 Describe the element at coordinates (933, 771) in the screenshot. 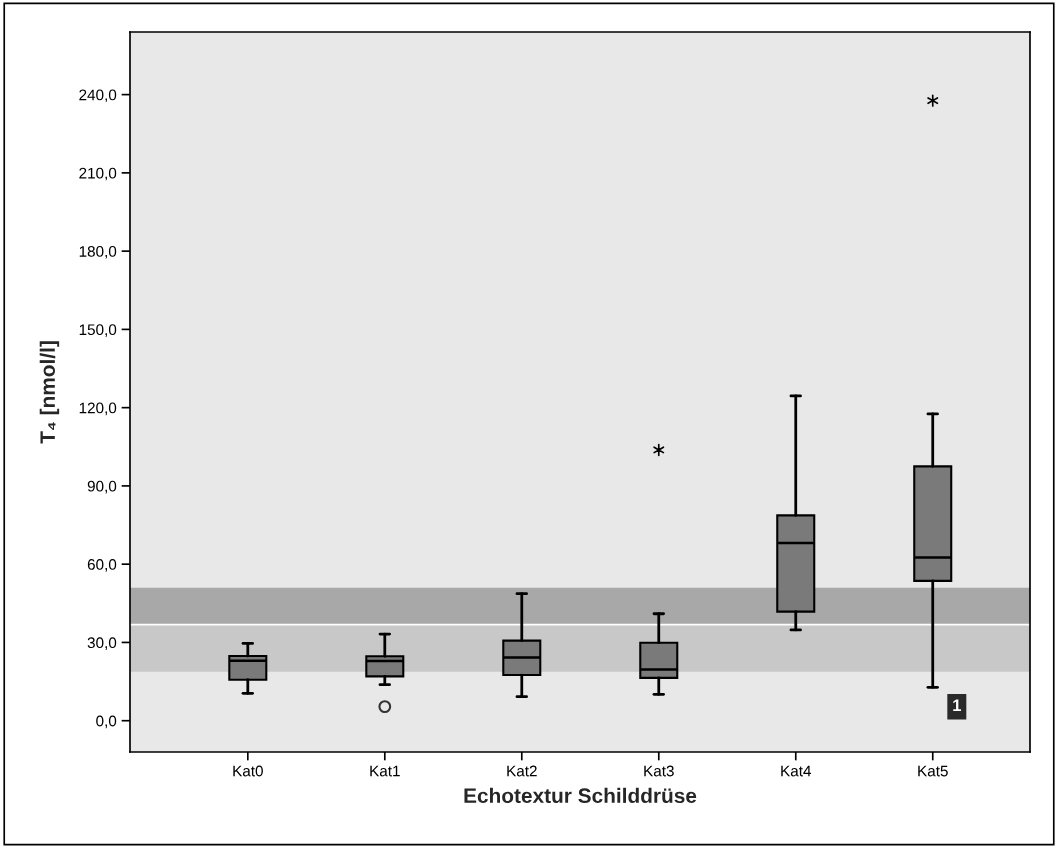

I see `x-tick-label: Kat5` at that location.